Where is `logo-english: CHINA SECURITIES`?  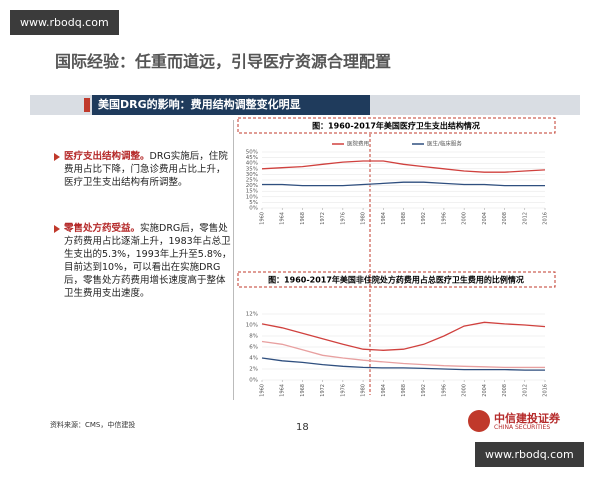 logo-english: CHINA SECURITIES is located at coordinates (522, 427).